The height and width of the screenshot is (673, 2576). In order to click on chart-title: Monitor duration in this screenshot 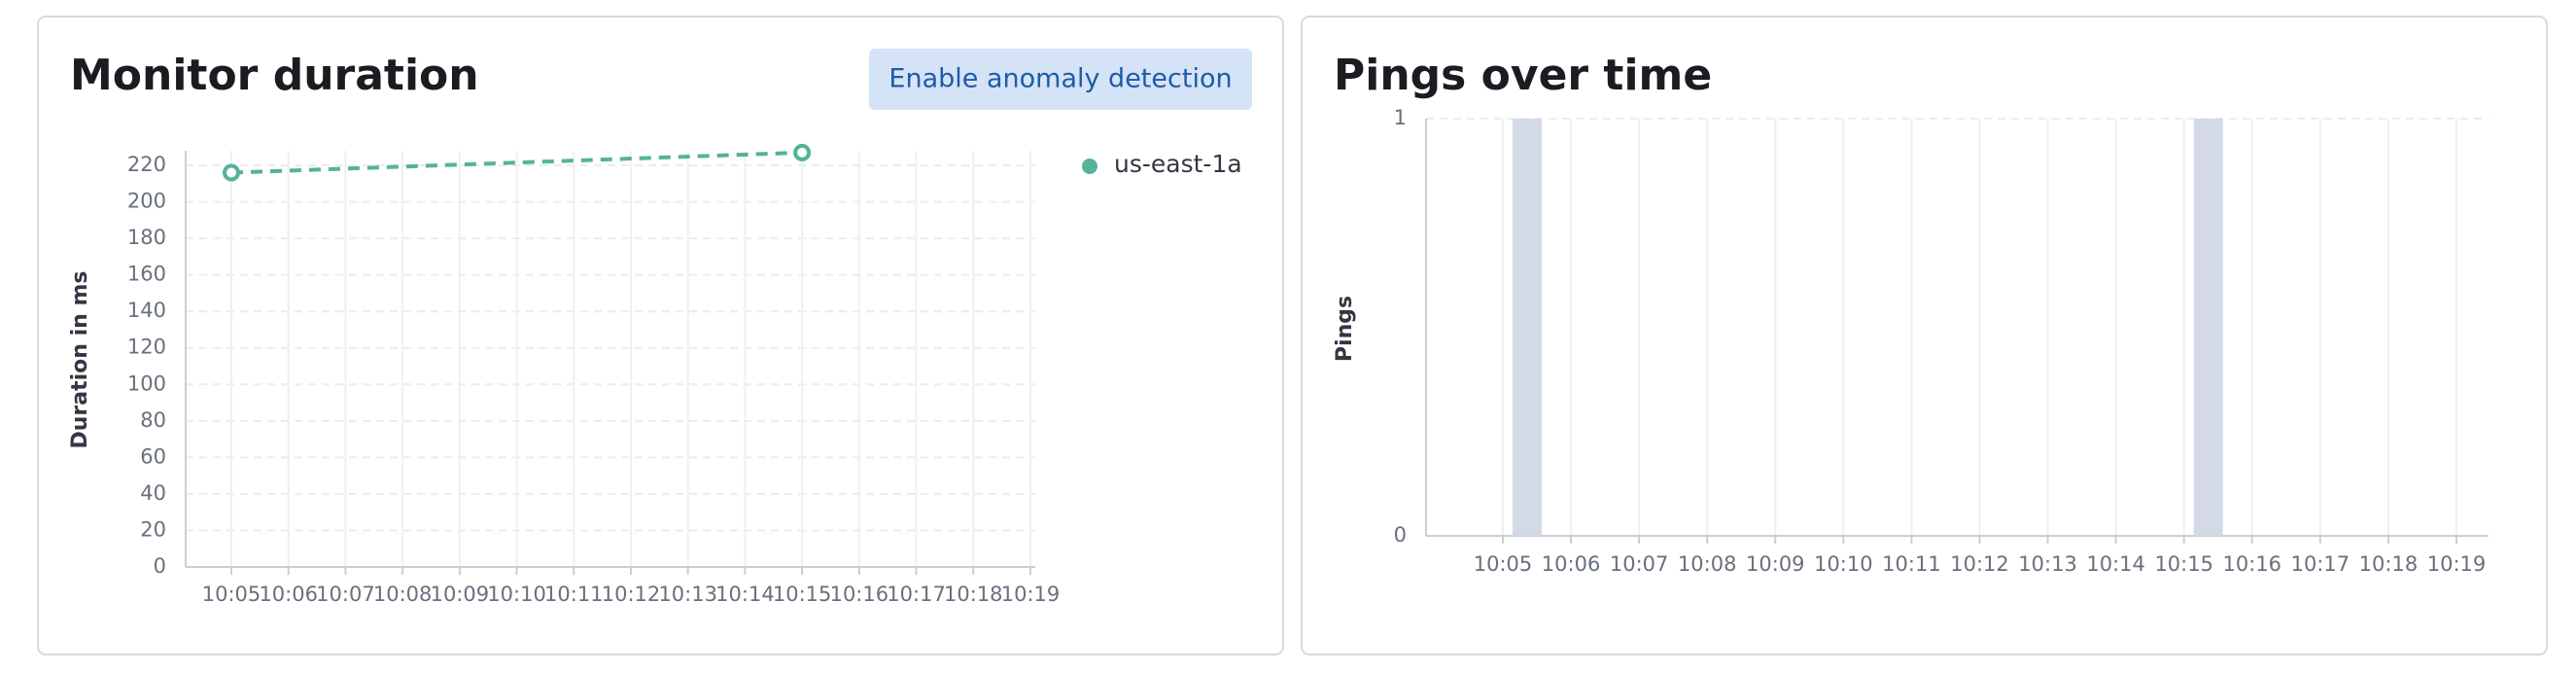, I will do `click(274, 75)`.